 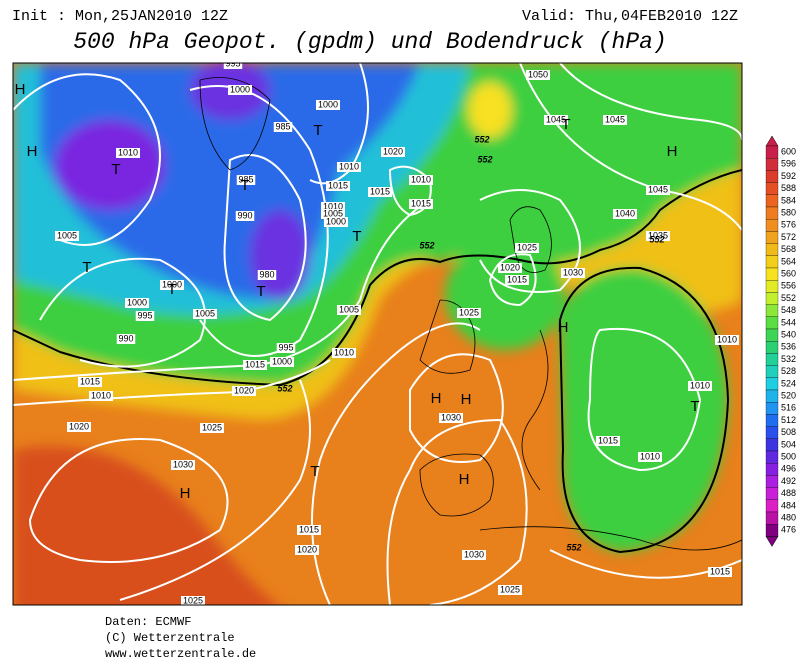 I want to click on colorbar-label: 592, so click(x=788, y=176).